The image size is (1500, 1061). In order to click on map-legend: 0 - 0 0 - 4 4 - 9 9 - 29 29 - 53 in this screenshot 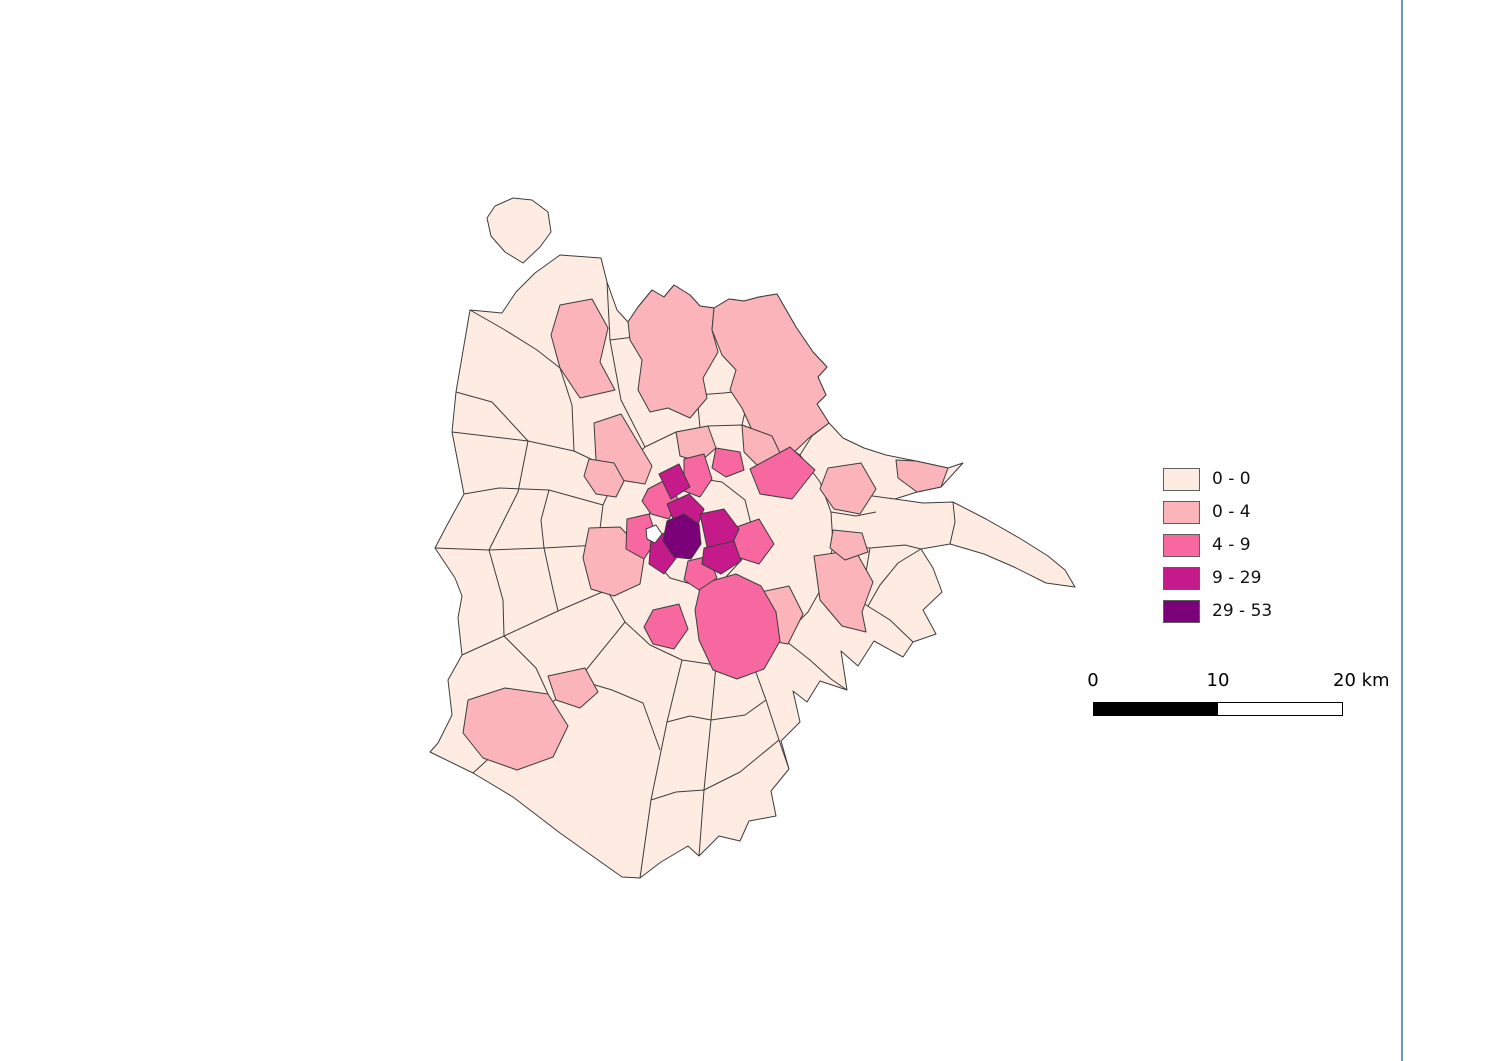, I will do `click(1217, 550)`.